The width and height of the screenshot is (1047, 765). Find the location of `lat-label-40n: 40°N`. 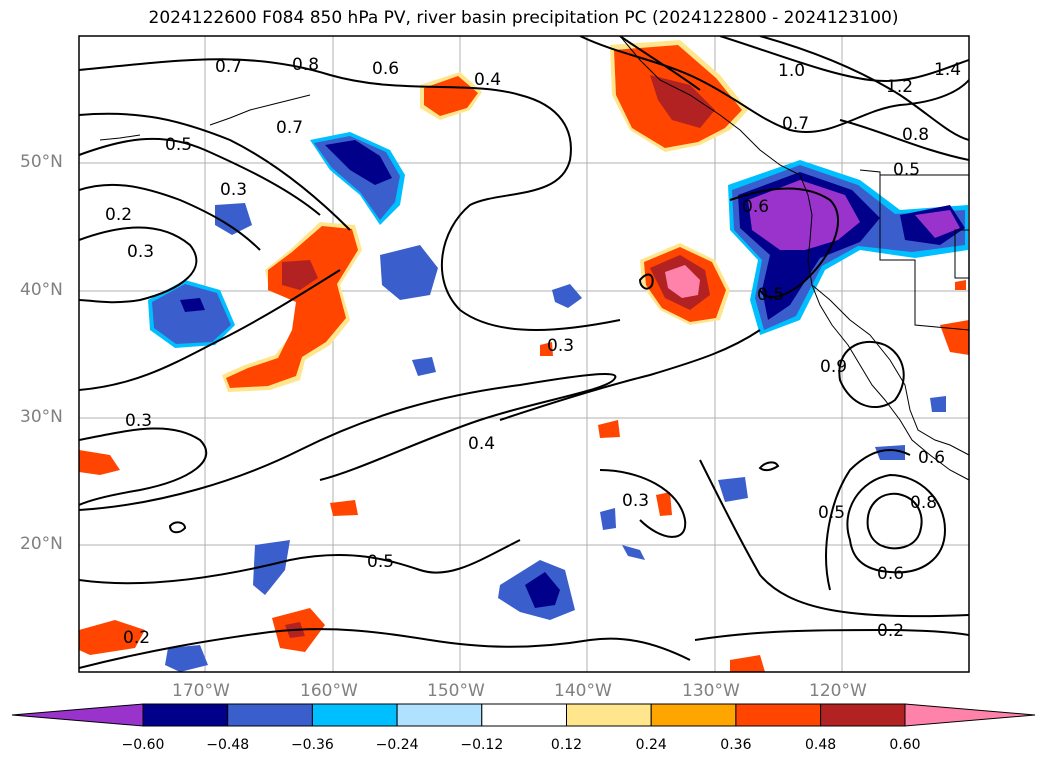

lat-label-40n: 40°N is located at coordinates (41, 290).